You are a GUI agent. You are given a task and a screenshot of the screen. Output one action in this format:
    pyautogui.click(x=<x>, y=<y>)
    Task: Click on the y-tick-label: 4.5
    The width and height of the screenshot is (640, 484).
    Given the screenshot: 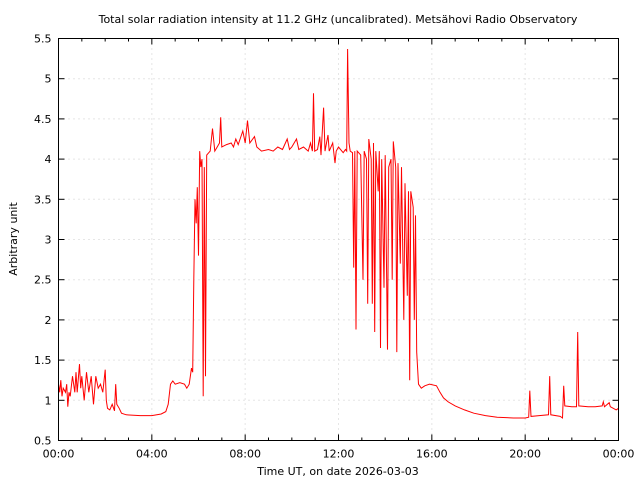 What is the action you would take?
    pyautogui.click(x=43, y=119)
    